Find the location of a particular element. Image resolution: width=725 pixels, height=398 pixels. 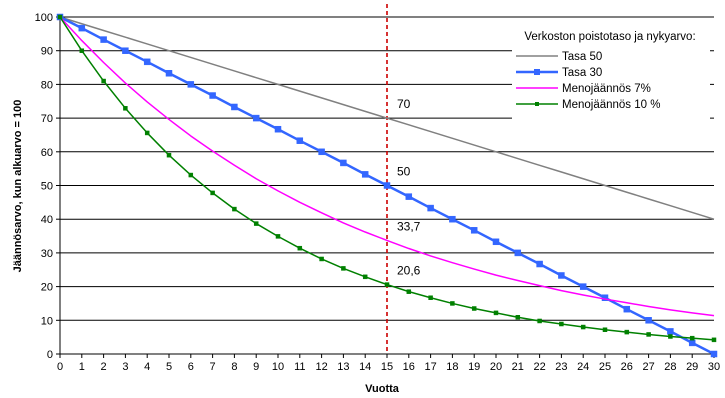

x-tick-label: 28 is located at coordinates (670, 367).